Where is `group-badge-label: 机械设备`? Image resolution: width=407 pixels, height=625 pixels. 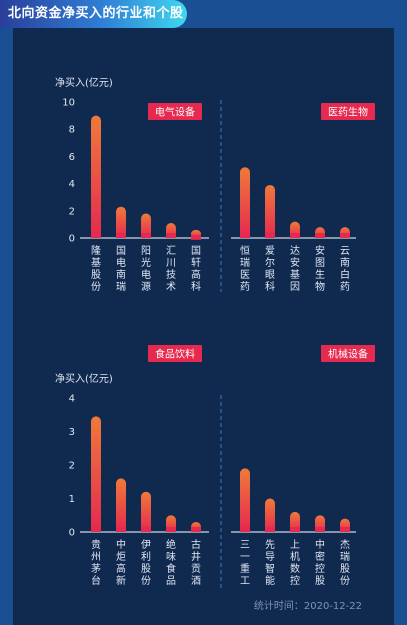
group-badge-label: 机械设备 is located at coordinates (348, 354).